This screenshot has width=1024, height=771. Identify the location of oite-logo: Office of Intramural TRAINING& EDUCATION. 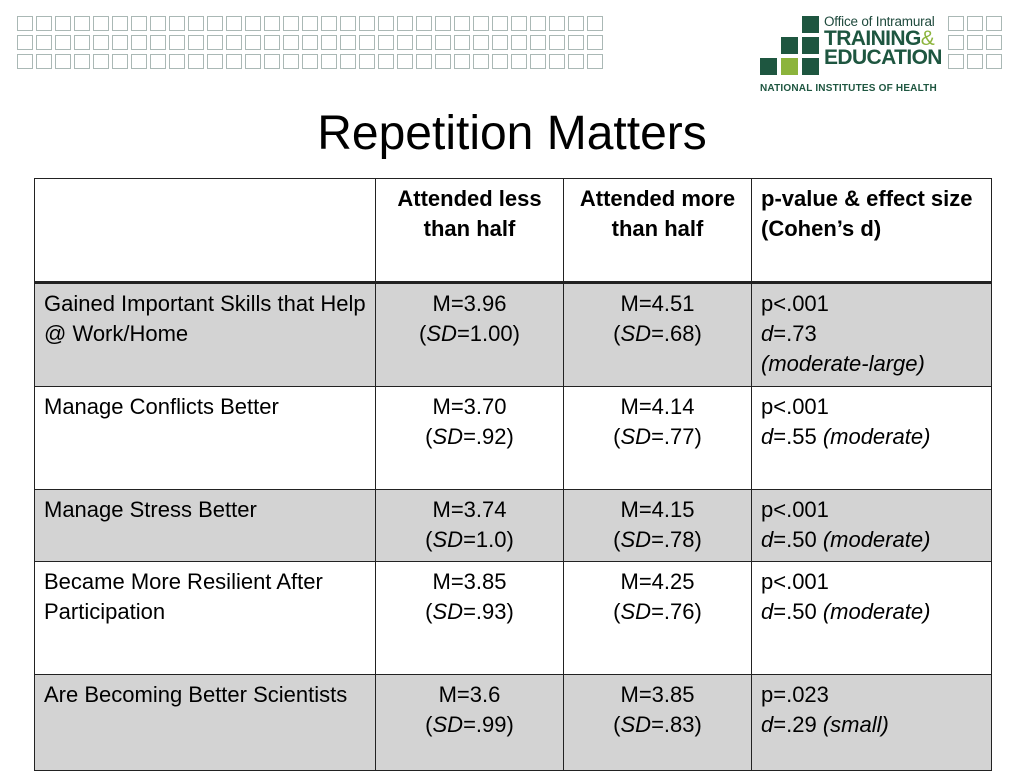
(853, 55).